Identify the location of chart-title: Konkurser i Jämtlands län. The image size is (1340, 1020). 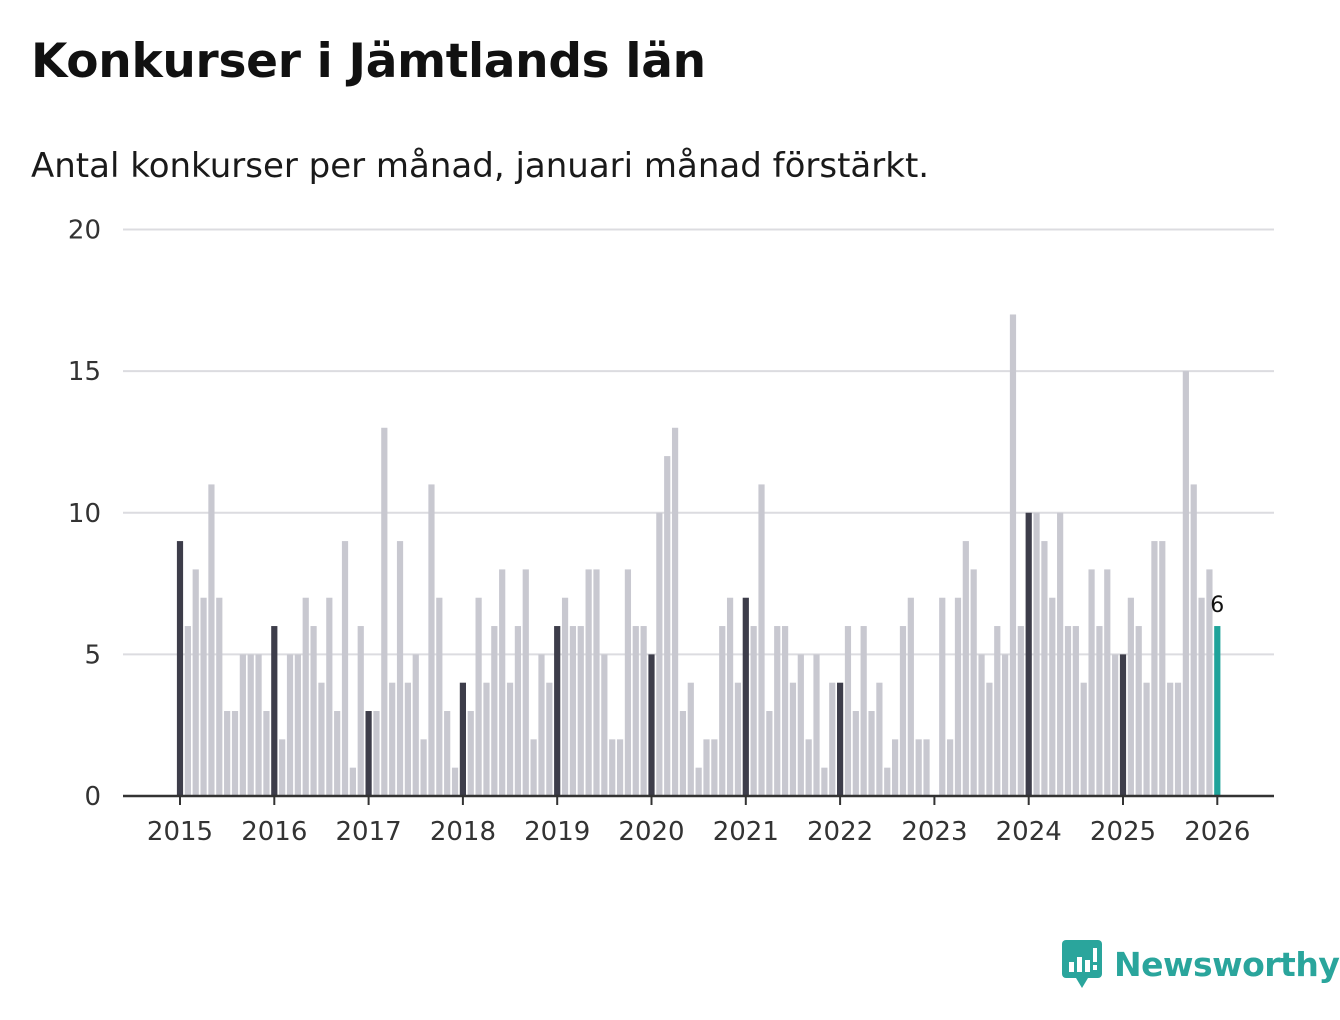
(368, 61).